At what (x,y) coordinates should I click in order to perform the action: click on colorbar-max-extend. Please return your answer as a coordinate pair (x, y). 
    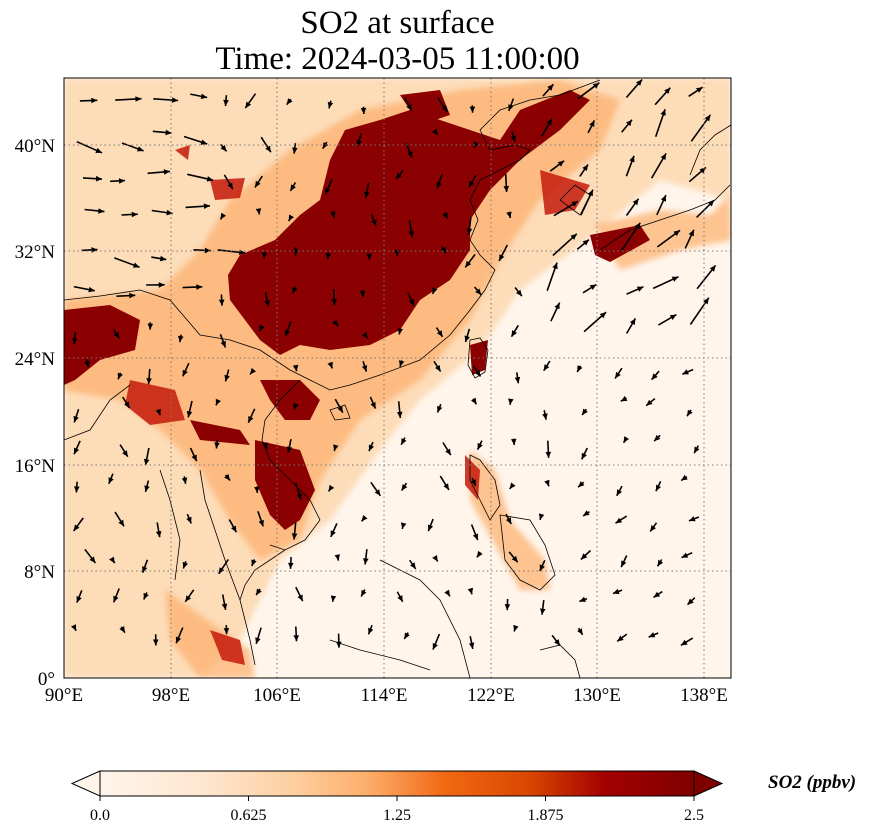
    Looking at the image, I should click on (708, 783).